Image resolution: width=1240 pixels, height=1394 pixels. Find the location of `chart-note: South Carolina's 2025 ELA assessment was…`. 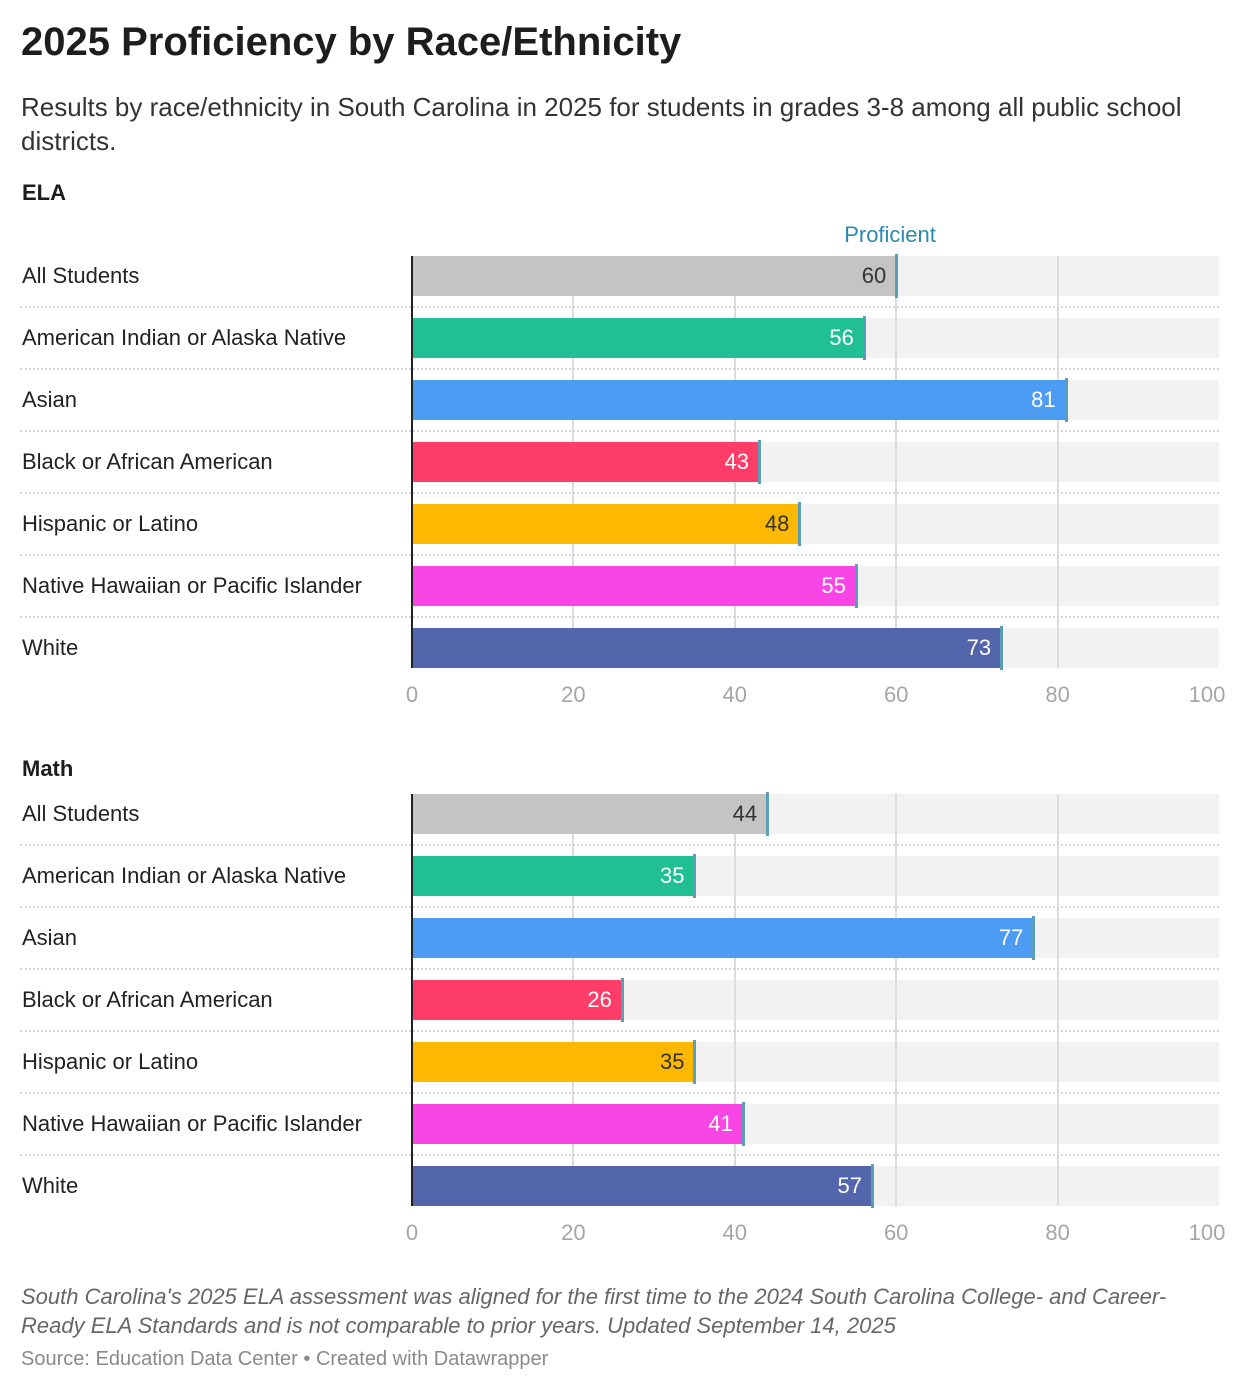

chart-note: South Carolina's 2025 ELA assessment was… is located at coordinates (594, 1311).